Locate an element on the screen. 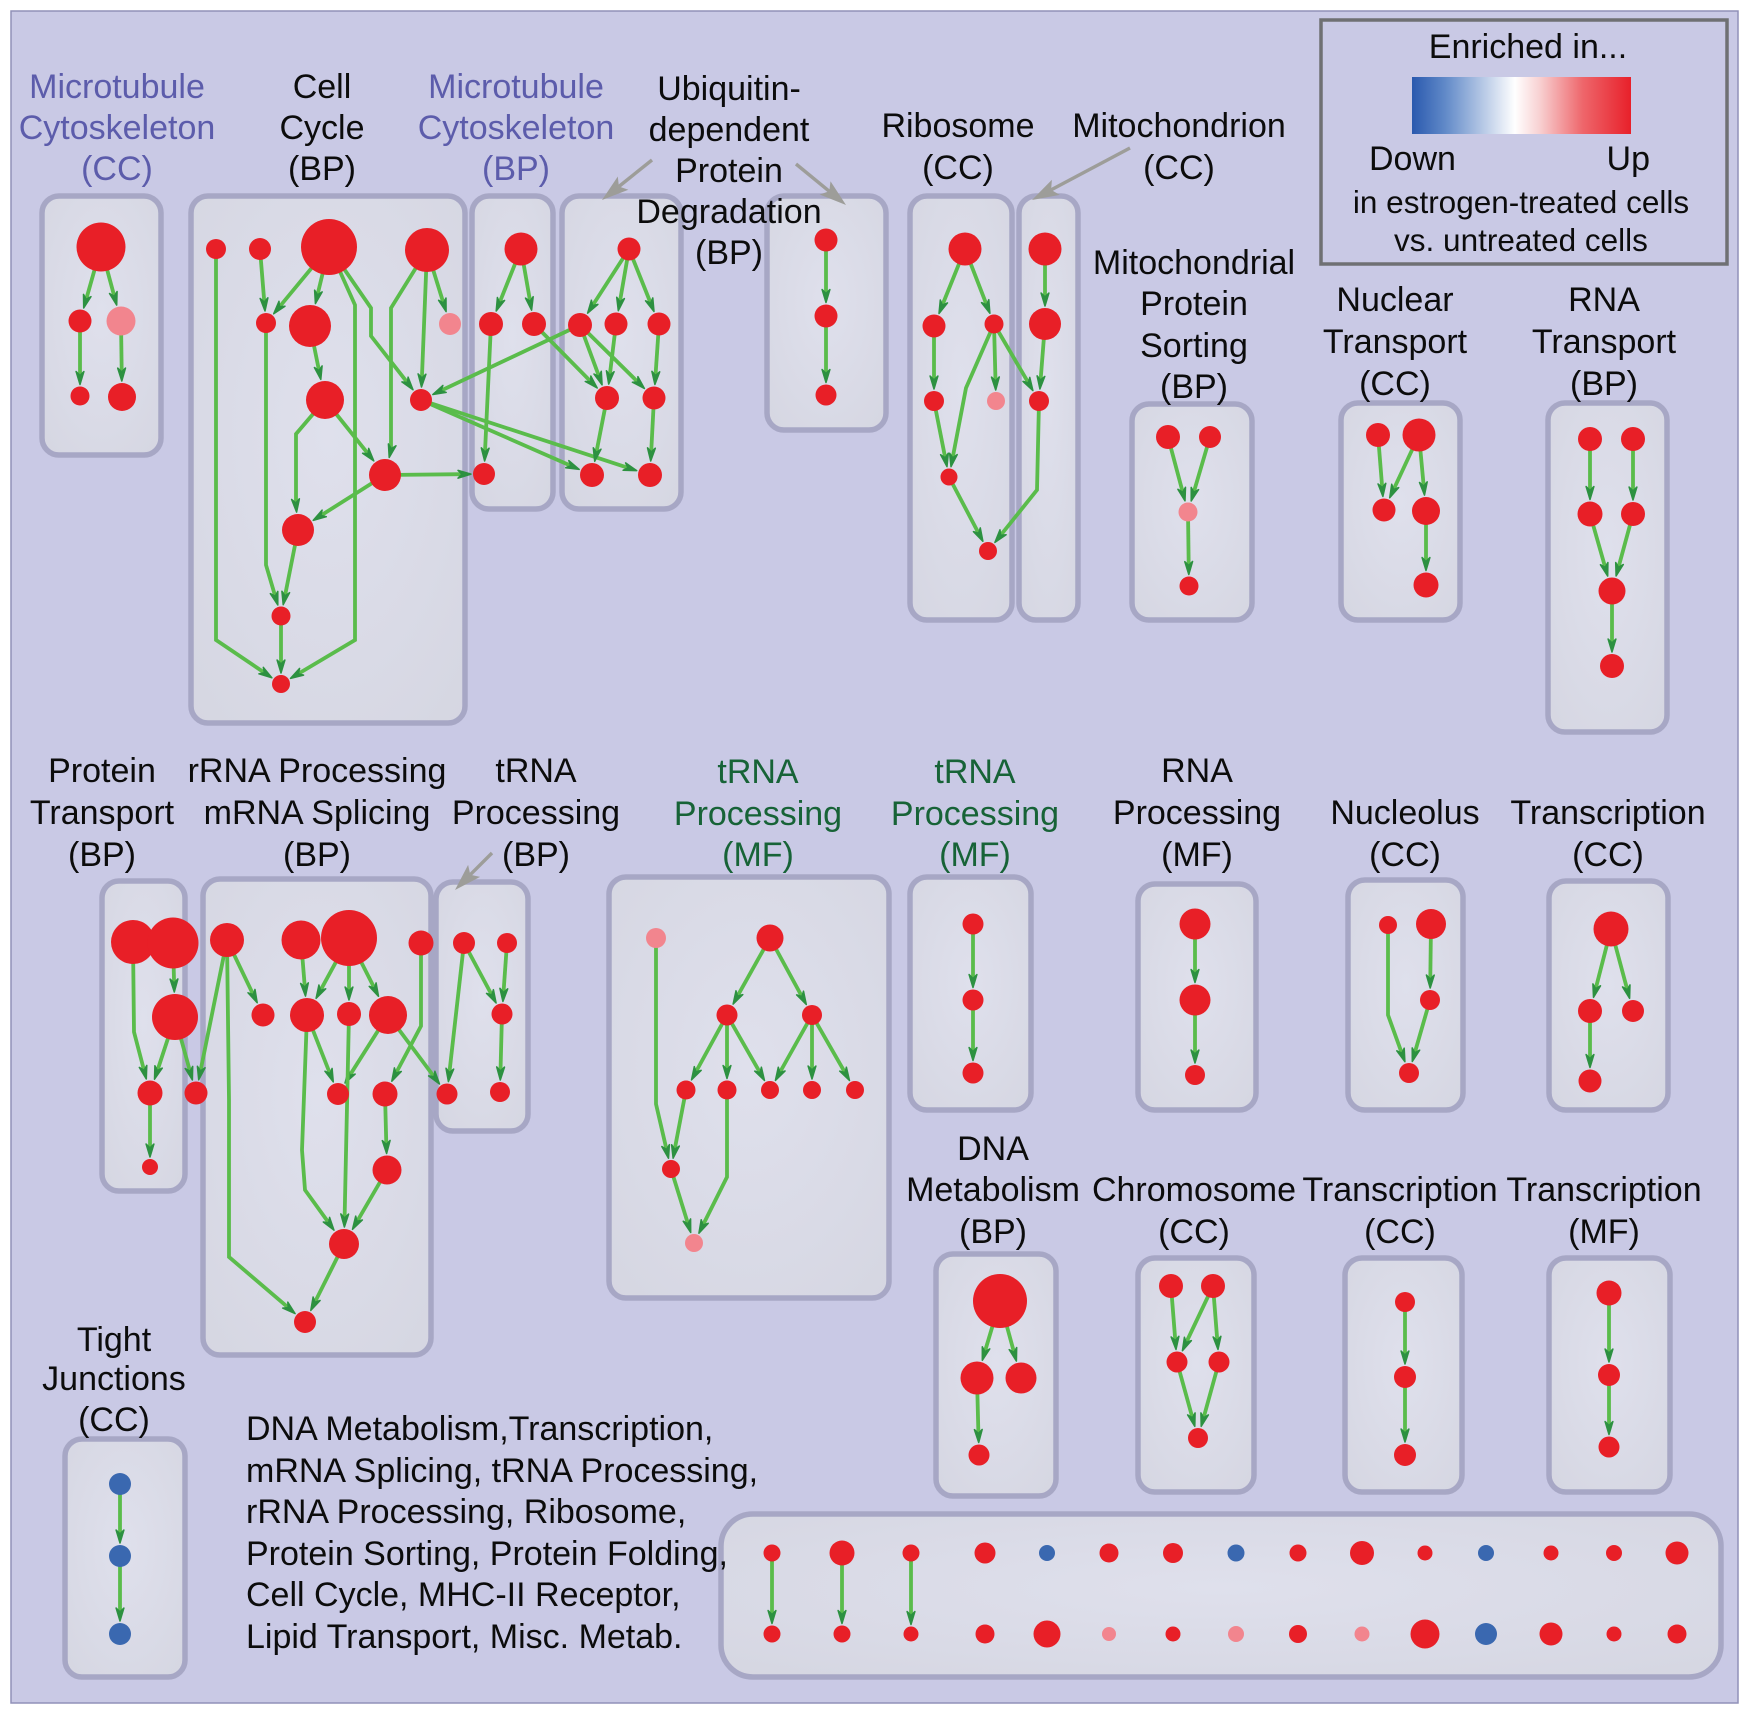  svg-text: Ribosome is located at coordinates (957, 126).